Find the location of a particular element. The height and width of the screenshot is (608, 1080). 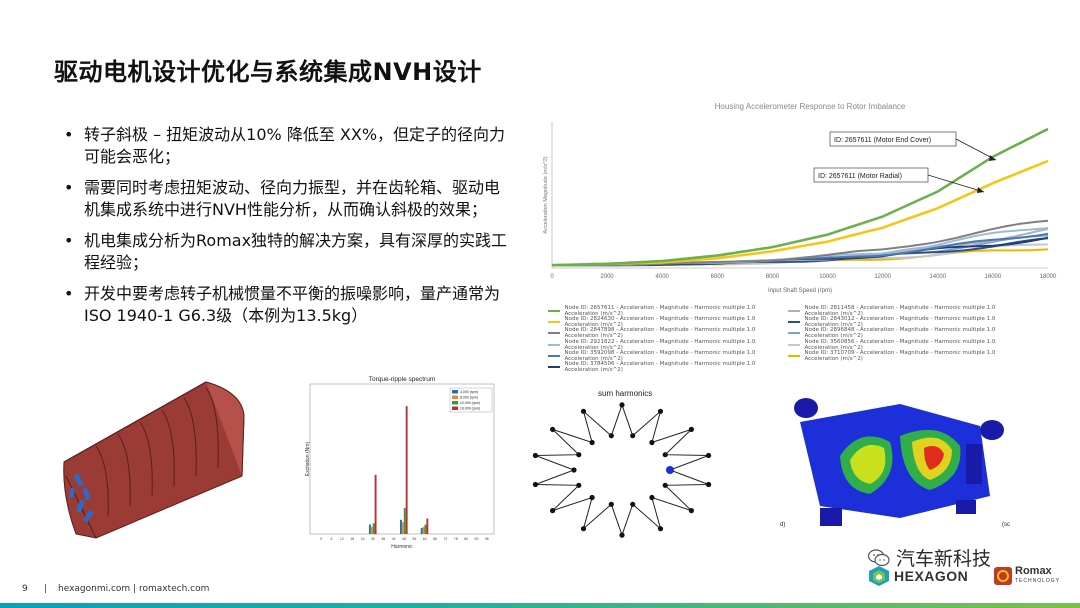

hexagon-label: HEXAGON is located at coordinates (931, 576).